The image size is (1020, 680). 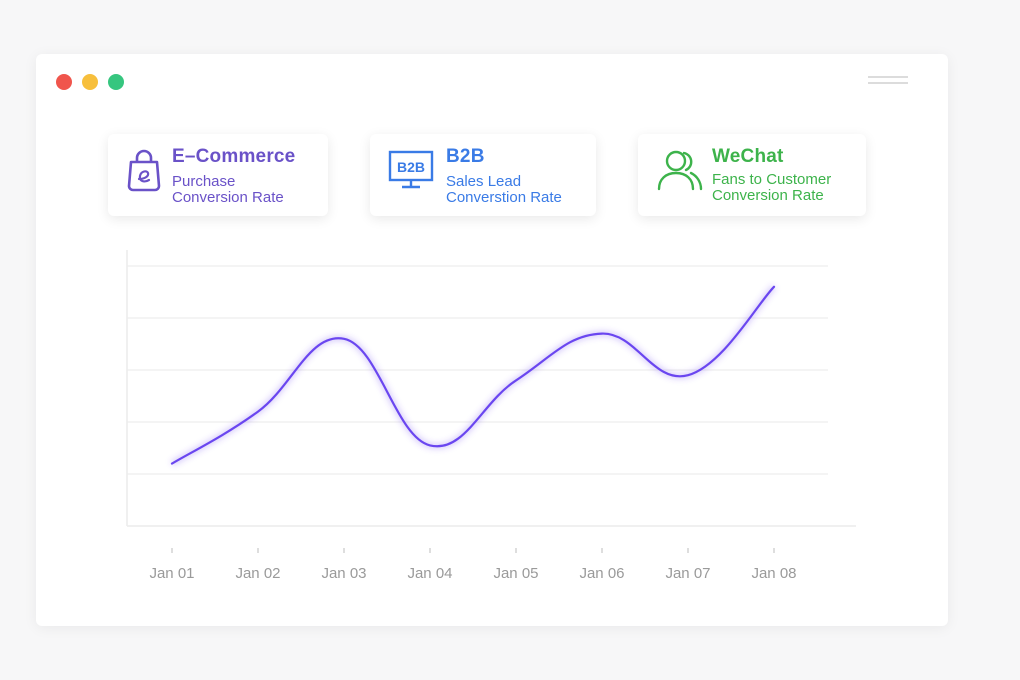 What do you see at coordinates (171, 573) in the screenshot?
I see `x-tick-label: Jan 01` at bounding box center [171, 573].